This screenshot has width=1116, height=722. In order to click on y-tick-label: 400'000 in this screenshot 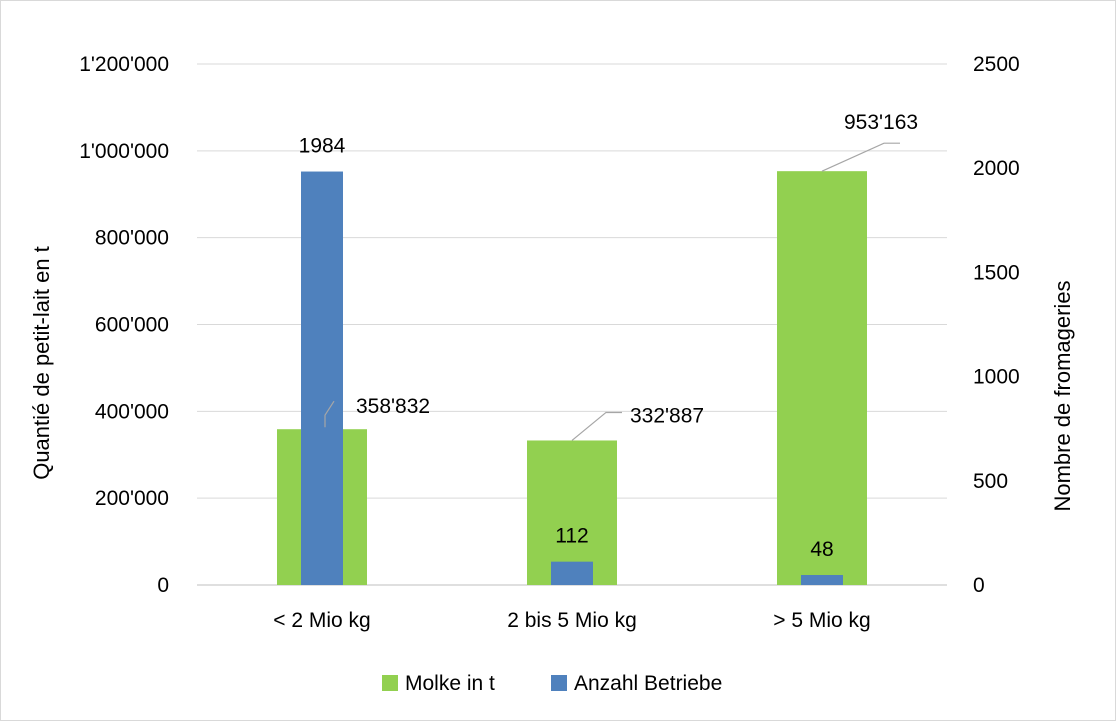, I will do `click(132, 411)`.